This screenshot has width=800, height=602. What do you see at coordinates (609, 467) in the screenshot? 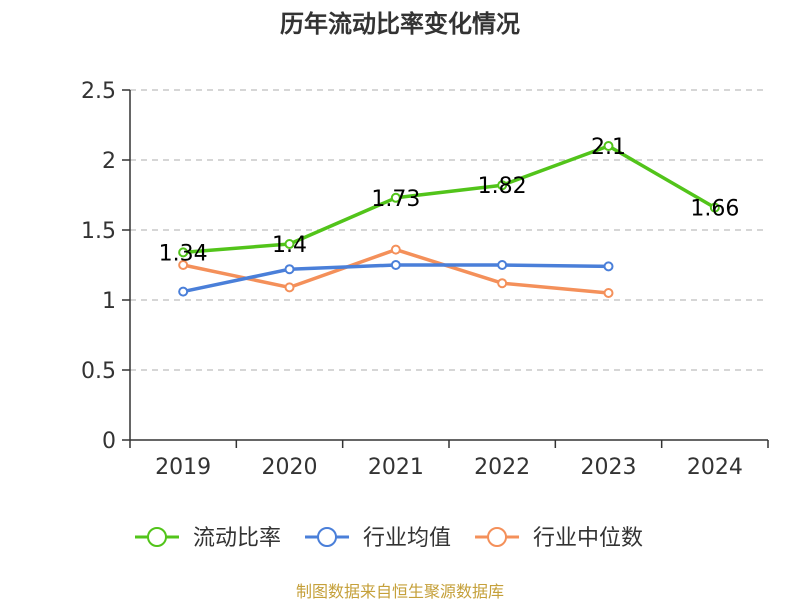
I see `x-tick-label: 2023` at bounding box center [609, 467].